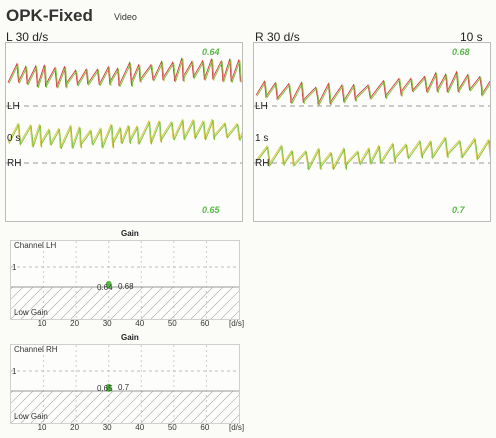  I want to click on left-ch-rh: RH, so click(14, 163).